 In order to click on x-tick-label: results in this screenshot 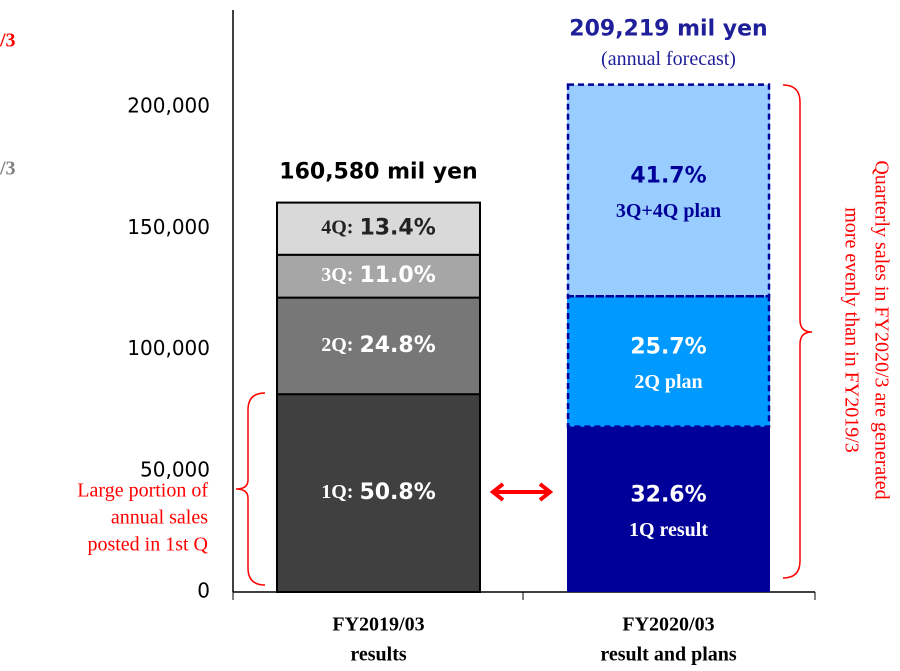, I will do `click(378, 655)`.